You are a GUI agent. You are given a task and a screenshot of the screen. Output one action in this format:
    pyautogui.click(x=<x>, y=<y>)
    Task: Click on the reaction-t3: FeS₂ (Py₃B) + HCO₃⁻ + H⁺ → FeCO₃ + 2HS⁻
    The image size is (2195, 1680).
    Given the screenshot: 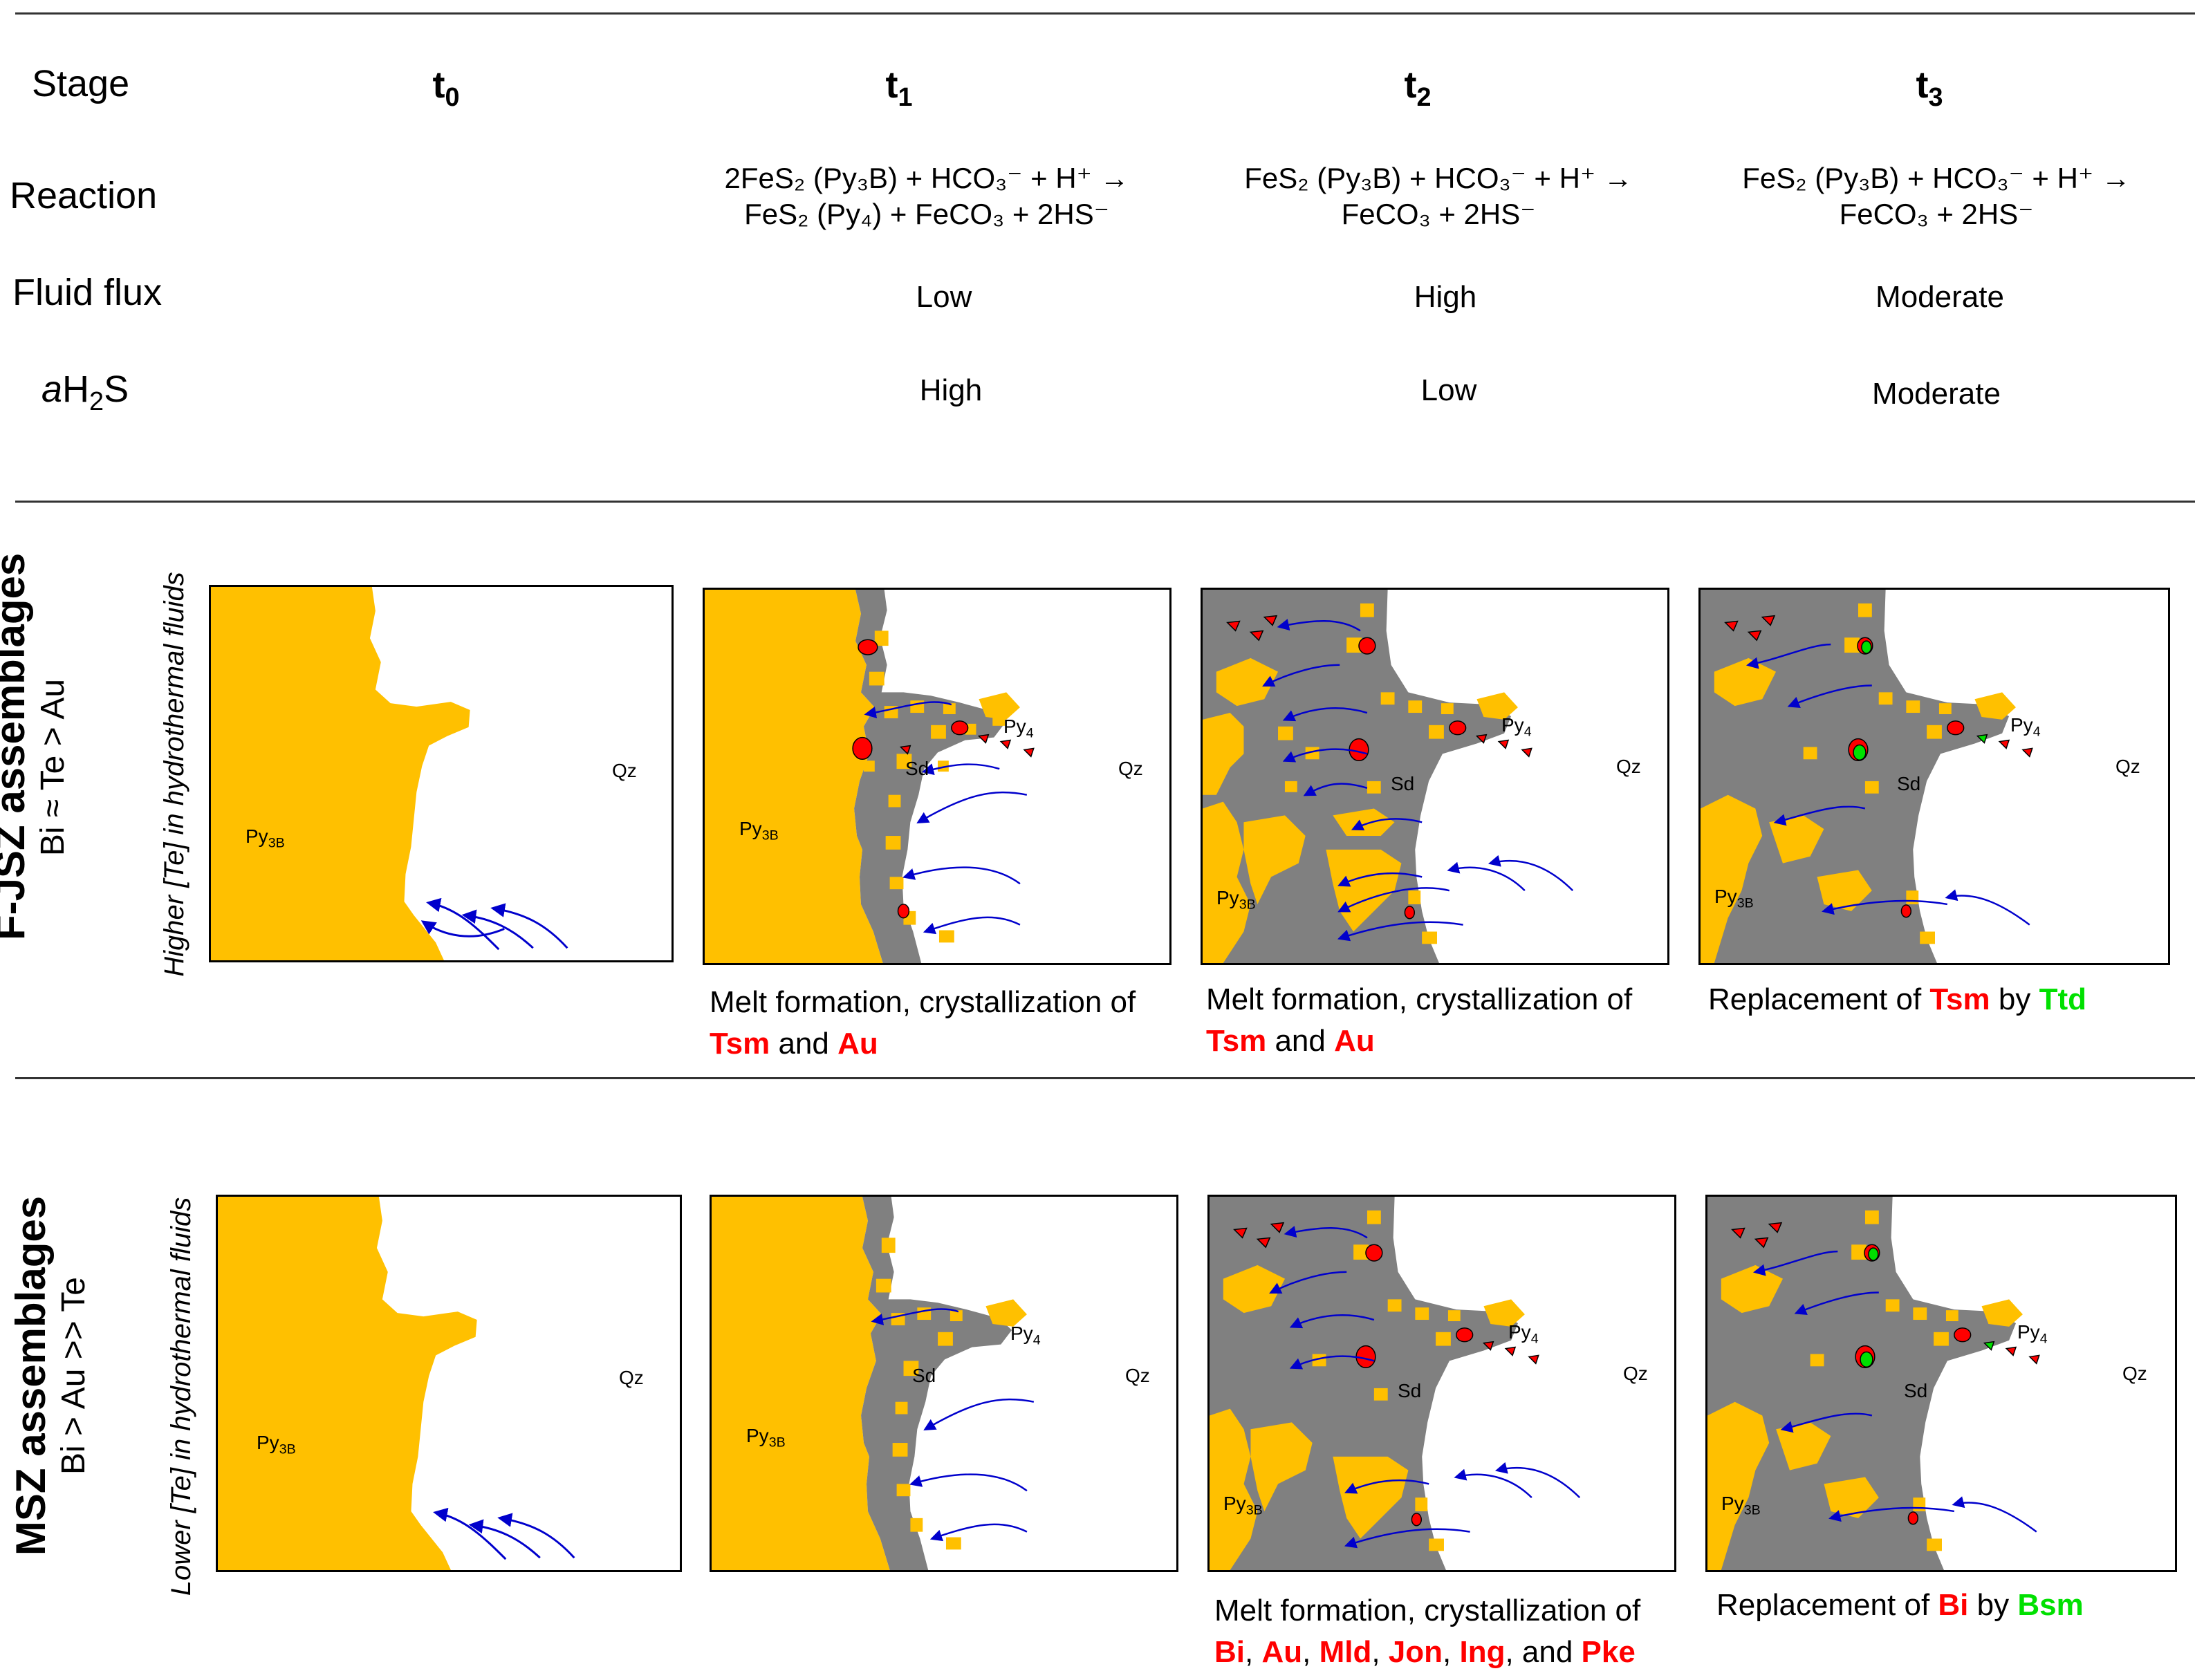 What is the action you would take?
    pyautogui.click(x=1936, y=196)
    